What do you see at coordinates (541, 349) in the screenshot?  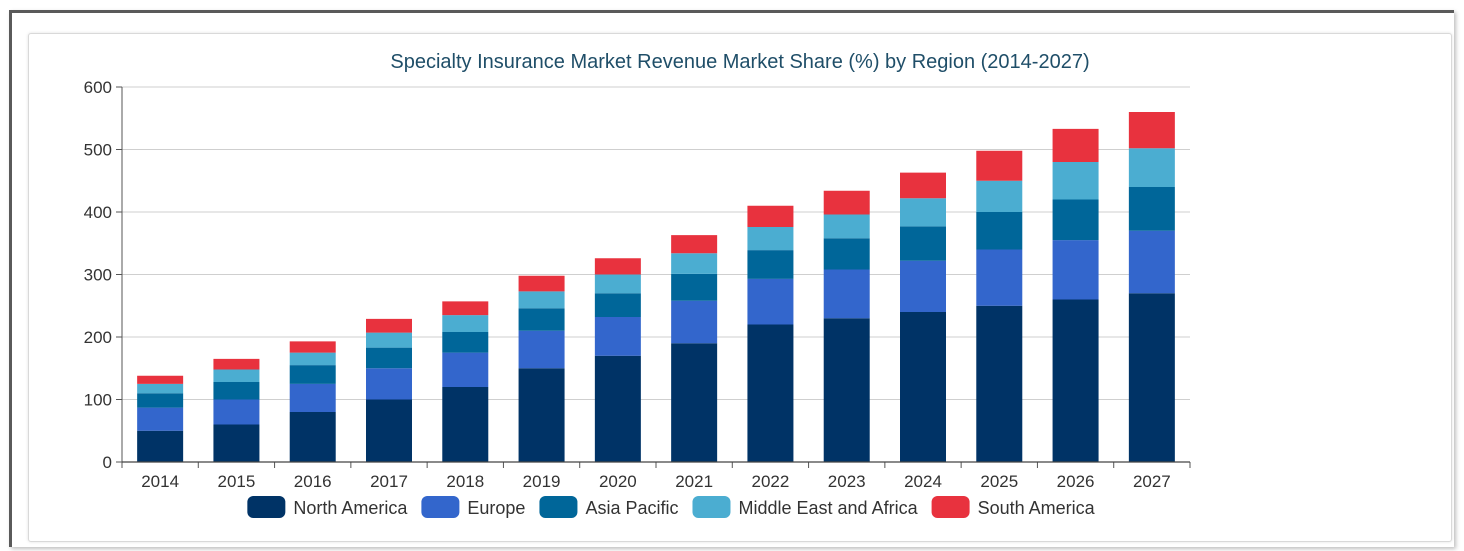 I see `bar-segment-europe-2019` at bounding box center [541, 349].